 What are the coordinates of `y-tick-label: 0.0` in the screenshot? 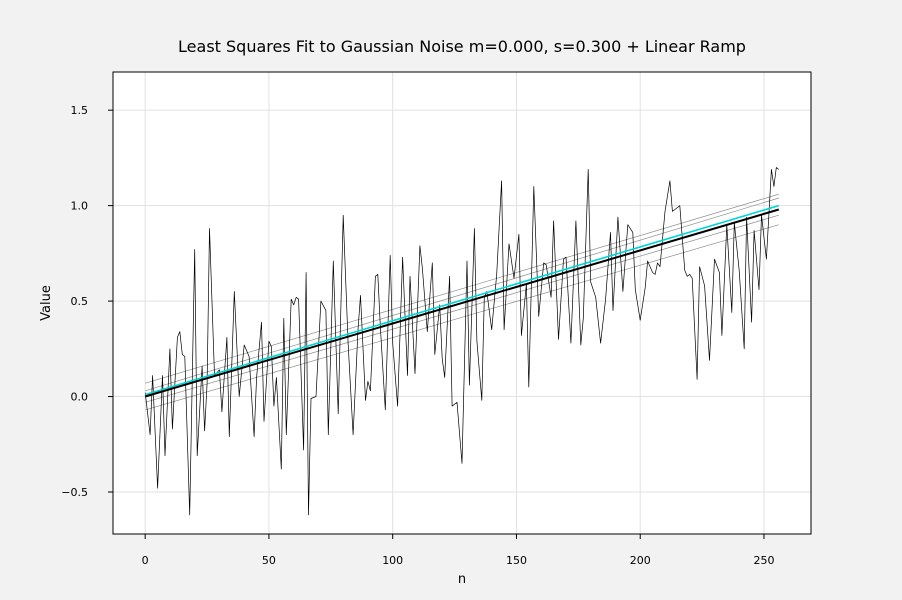 It's located at (80, 397).